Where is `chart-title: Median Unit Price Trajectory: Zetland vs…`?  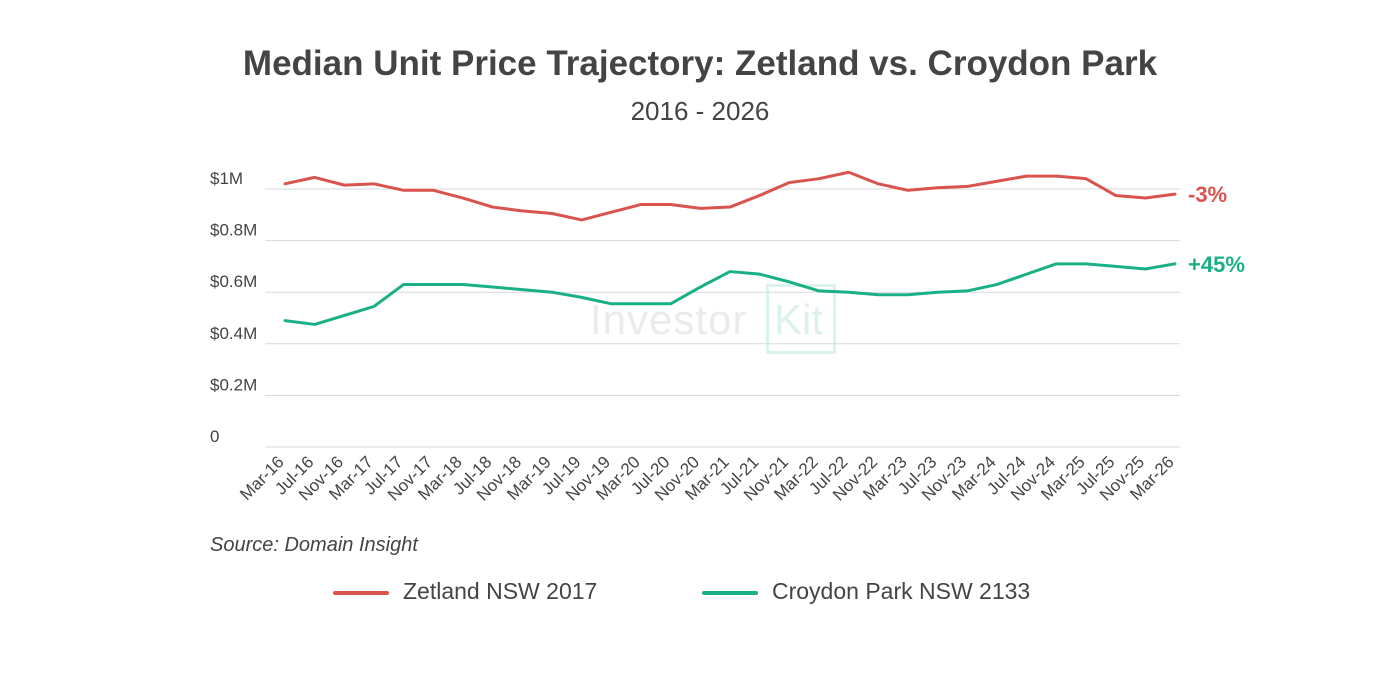
chart-title: Median Unit Price Trajectory: Zetland vs… is located at coordinates (700, 63).